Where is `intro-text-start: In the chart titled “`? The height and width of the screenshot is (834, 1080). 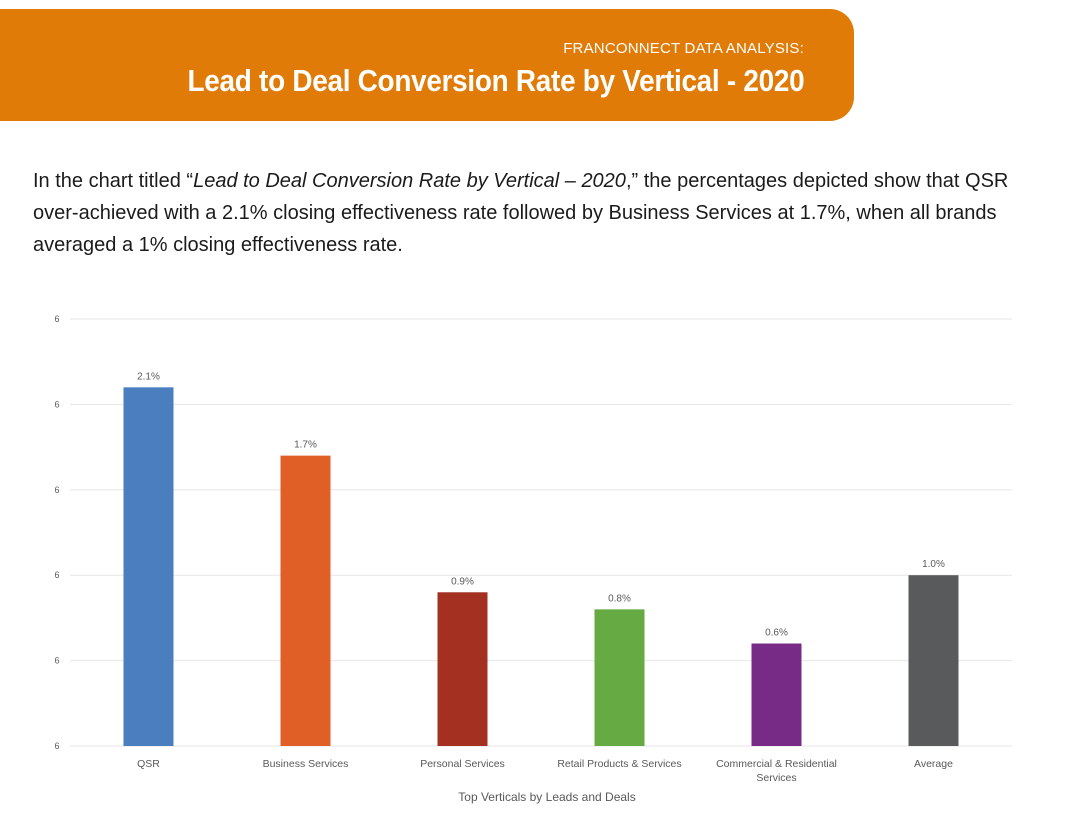
intro-text-start: In the chart titled “ is located at coordinates (113, 181).